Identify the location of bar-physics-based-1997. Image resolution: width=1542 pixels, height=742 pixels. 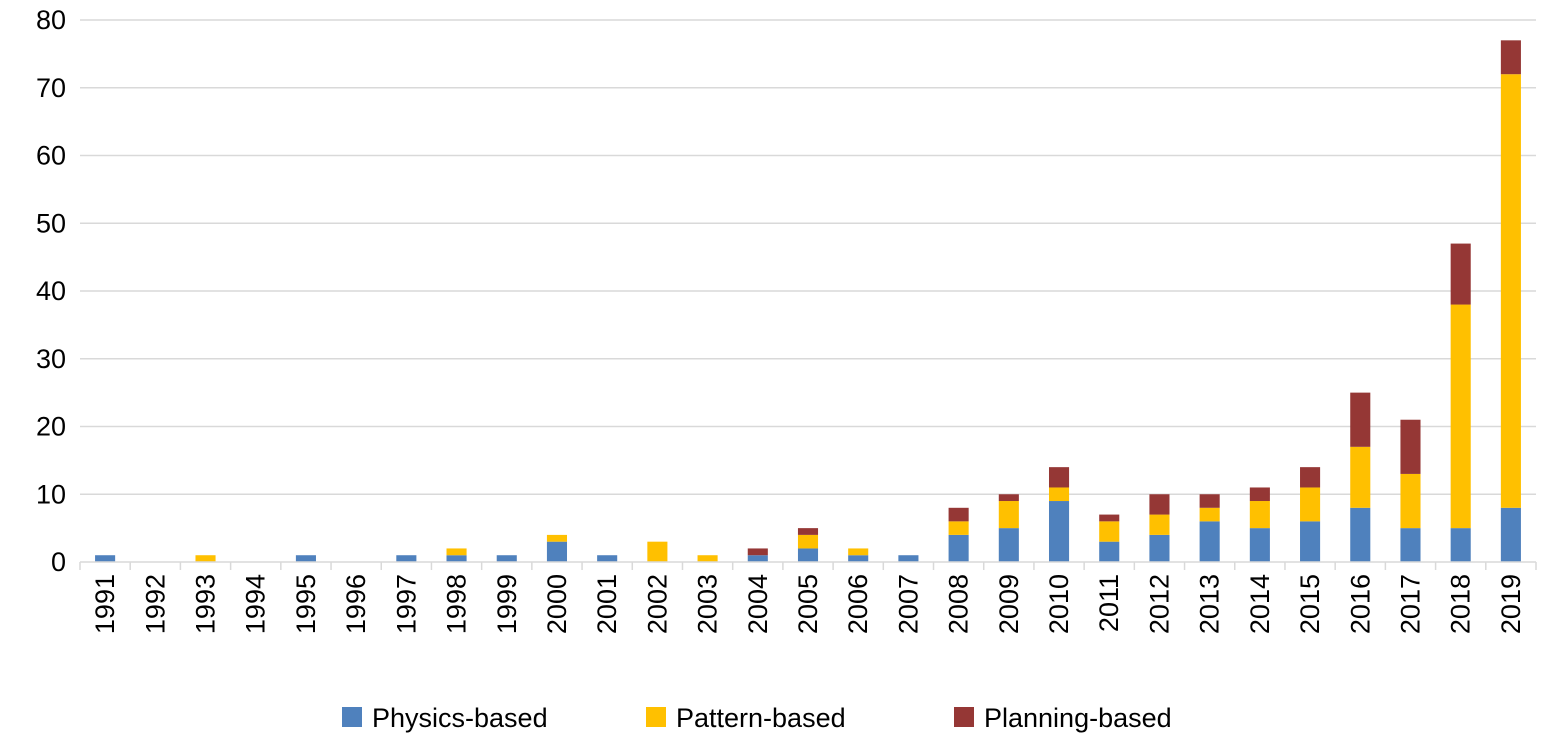
(406, 558).